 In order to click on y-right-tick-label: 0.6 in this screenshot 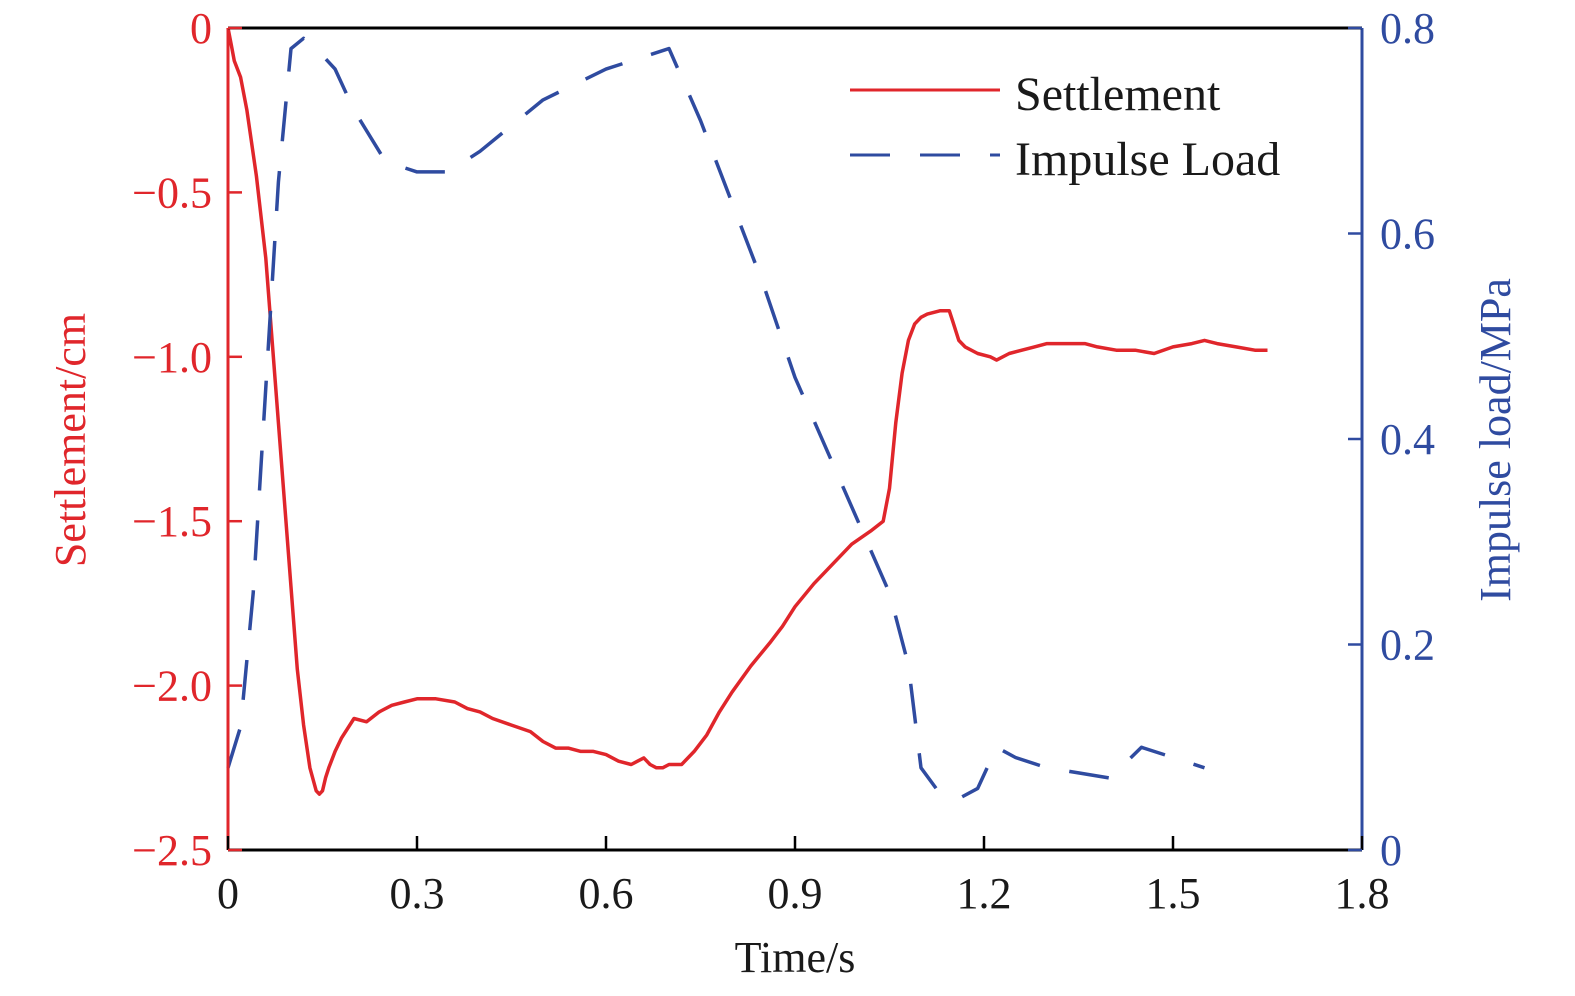, I will do `click(1407, 234)`.